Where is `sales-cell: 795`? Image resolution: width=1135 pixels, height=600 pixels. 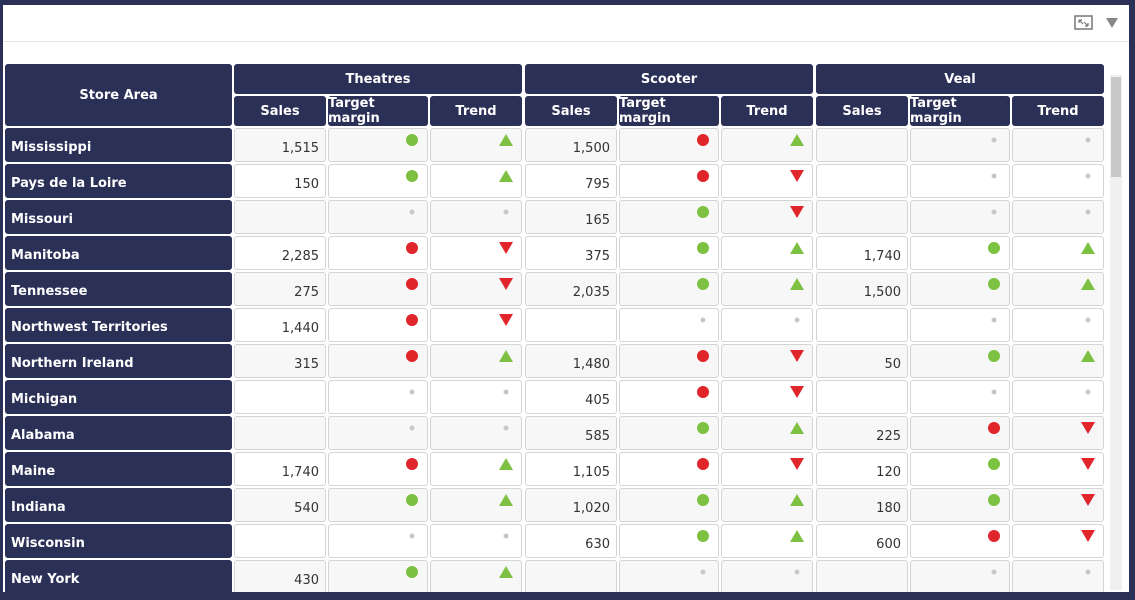
sales-cell: 795 is located at coordinates (571, 181).